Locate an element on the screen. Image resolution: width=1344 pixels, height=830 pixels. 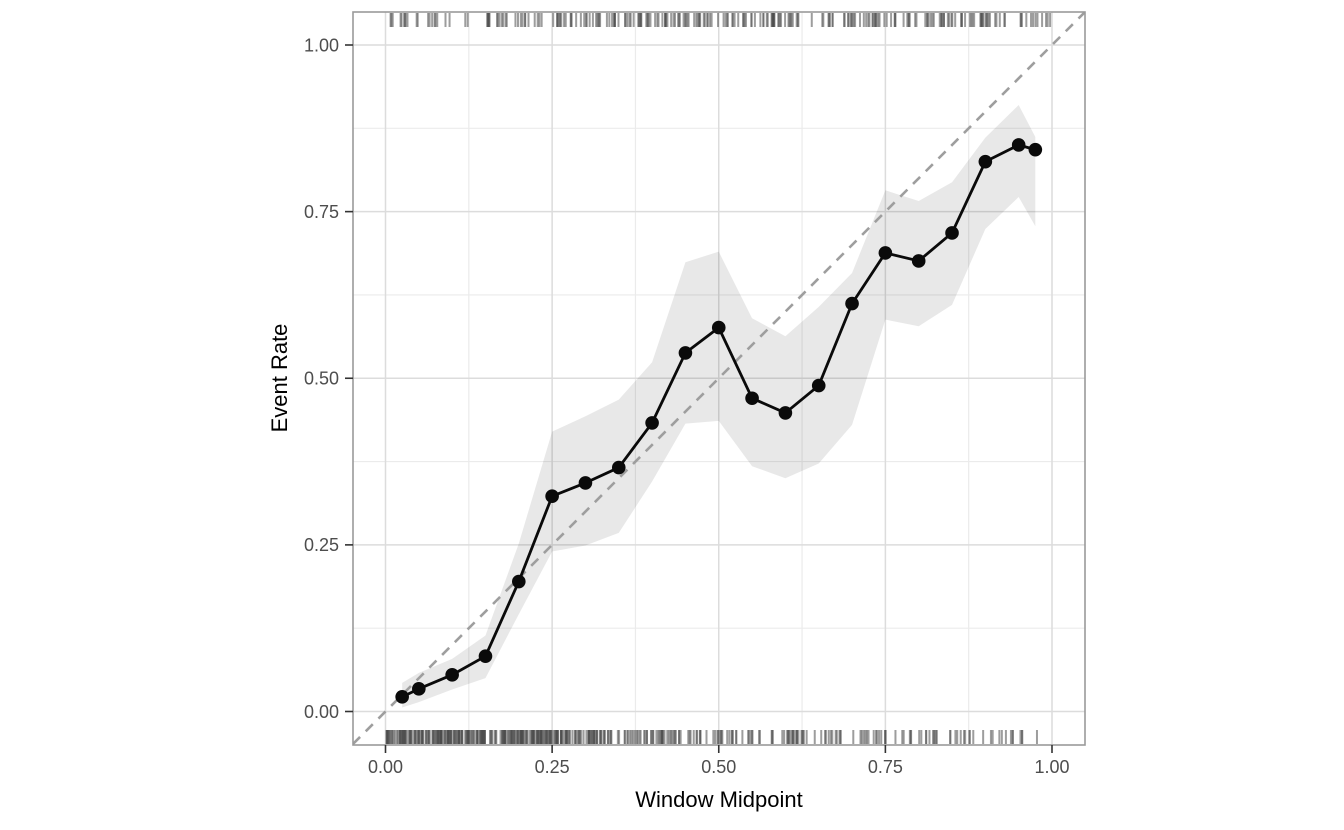
y-tick-label: 0.50 is located at coordinates (321, 379).